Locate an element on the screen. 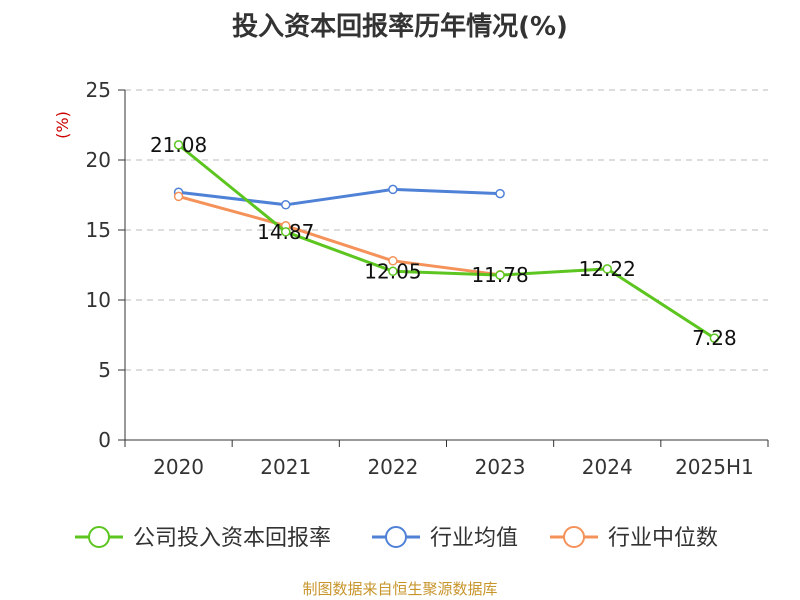 The height and width of the screenshot is (600, 800). chart-title: 投入资本回报率历年情况(%) is located at coordinates (400, 27).